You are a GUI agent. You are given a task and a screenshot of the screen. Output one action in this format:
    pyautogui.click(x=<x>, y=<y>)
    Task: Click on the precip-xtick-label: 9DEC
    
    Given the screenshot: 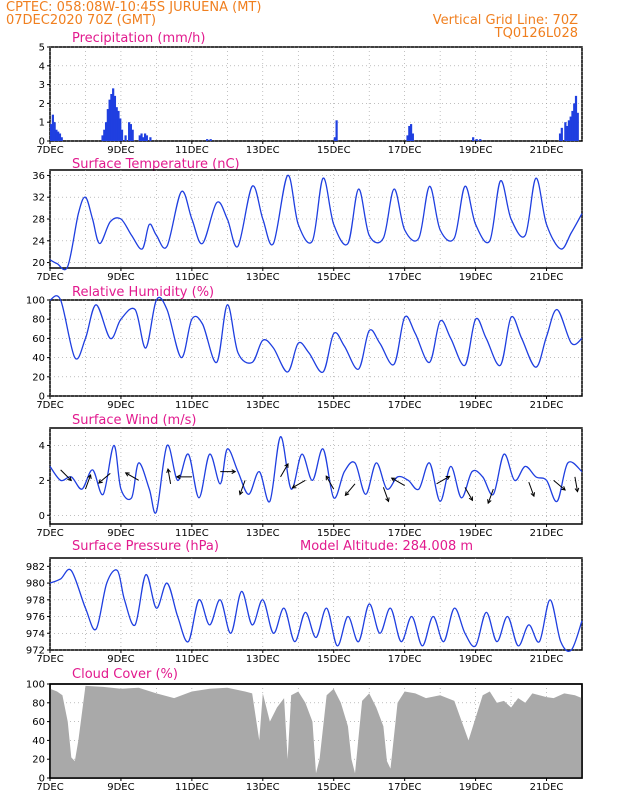 What is the action you would take?
    pyautogui.click(x=120, y=150)
    